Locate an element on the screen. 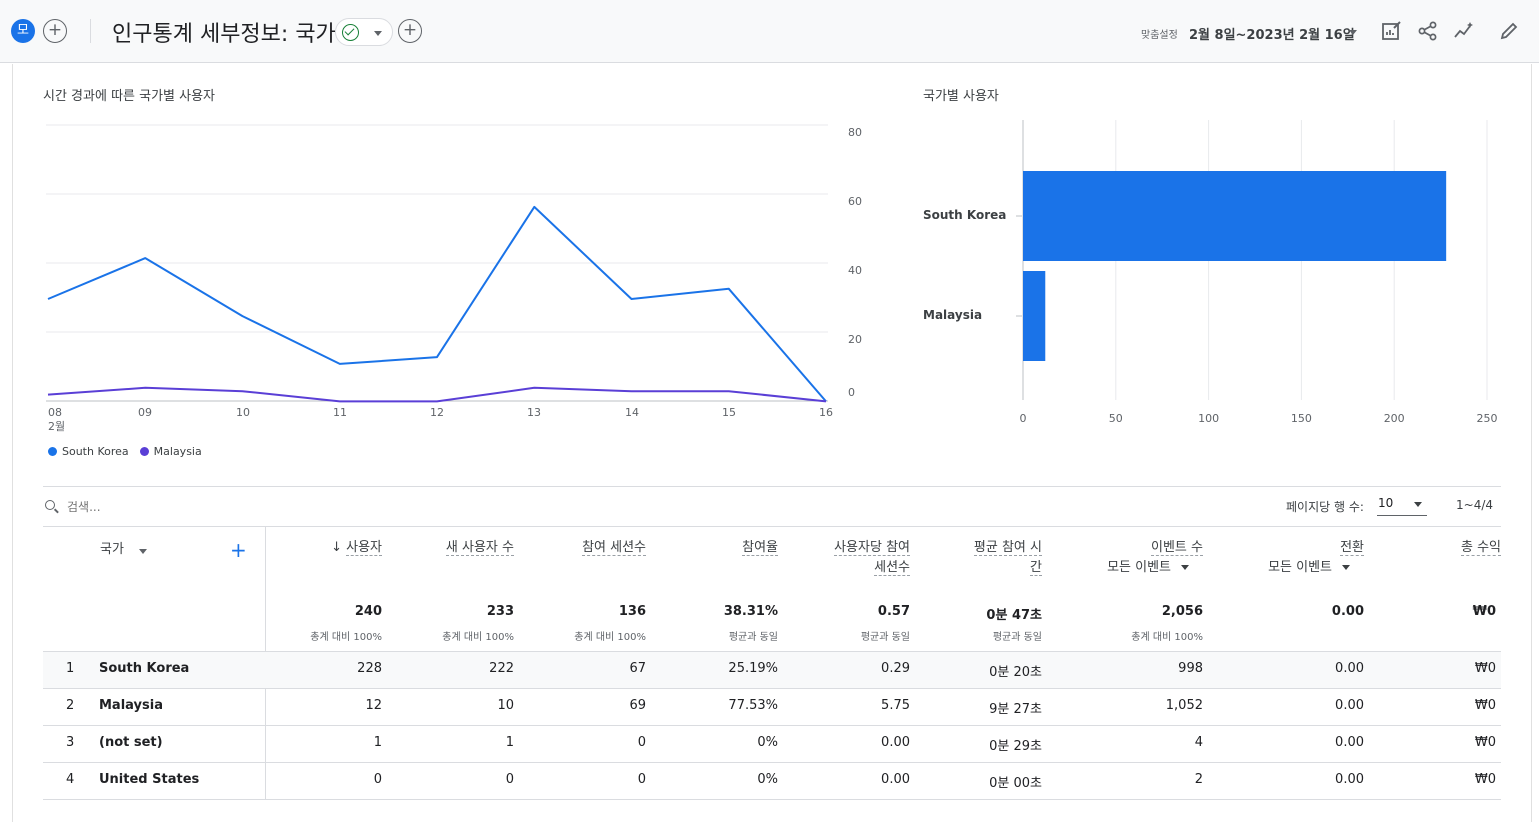  legend-item-malaysia: Malaysia is located at coordinates (170, 451).